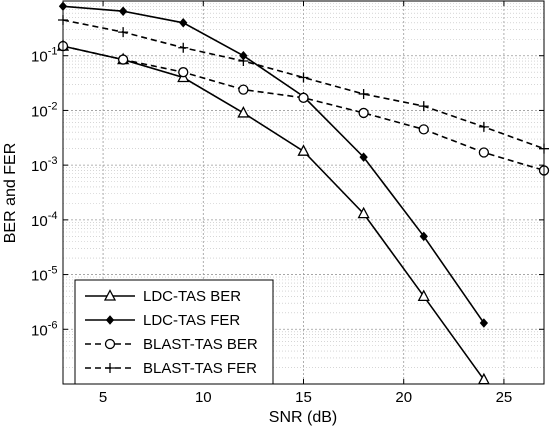  I want to click on x-tick-label: 10, so click(203, 397).